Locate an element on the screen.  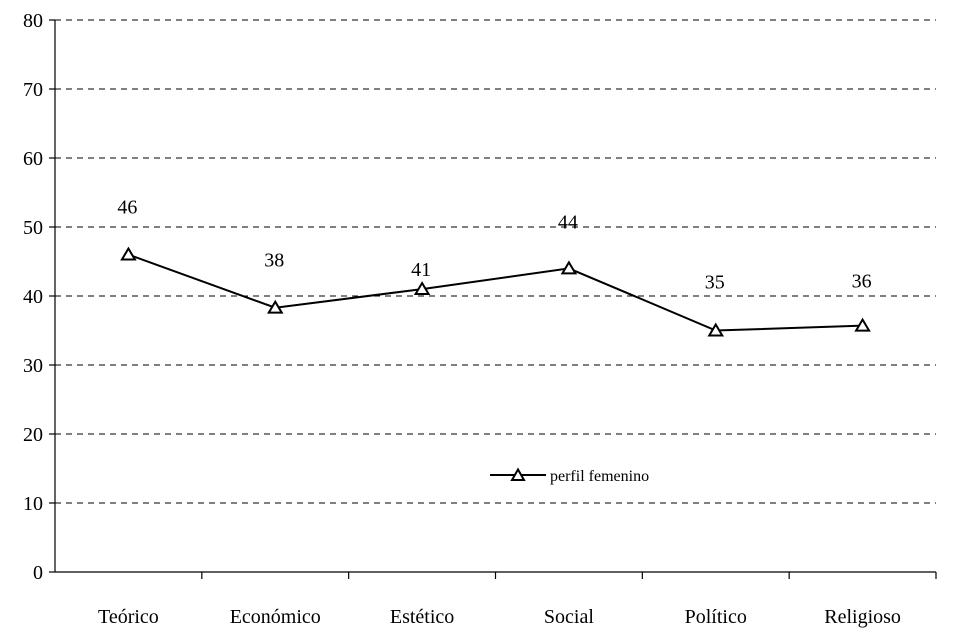
data-labels: 46 38 41 44 35 36 is located at coordinates (494, 245).